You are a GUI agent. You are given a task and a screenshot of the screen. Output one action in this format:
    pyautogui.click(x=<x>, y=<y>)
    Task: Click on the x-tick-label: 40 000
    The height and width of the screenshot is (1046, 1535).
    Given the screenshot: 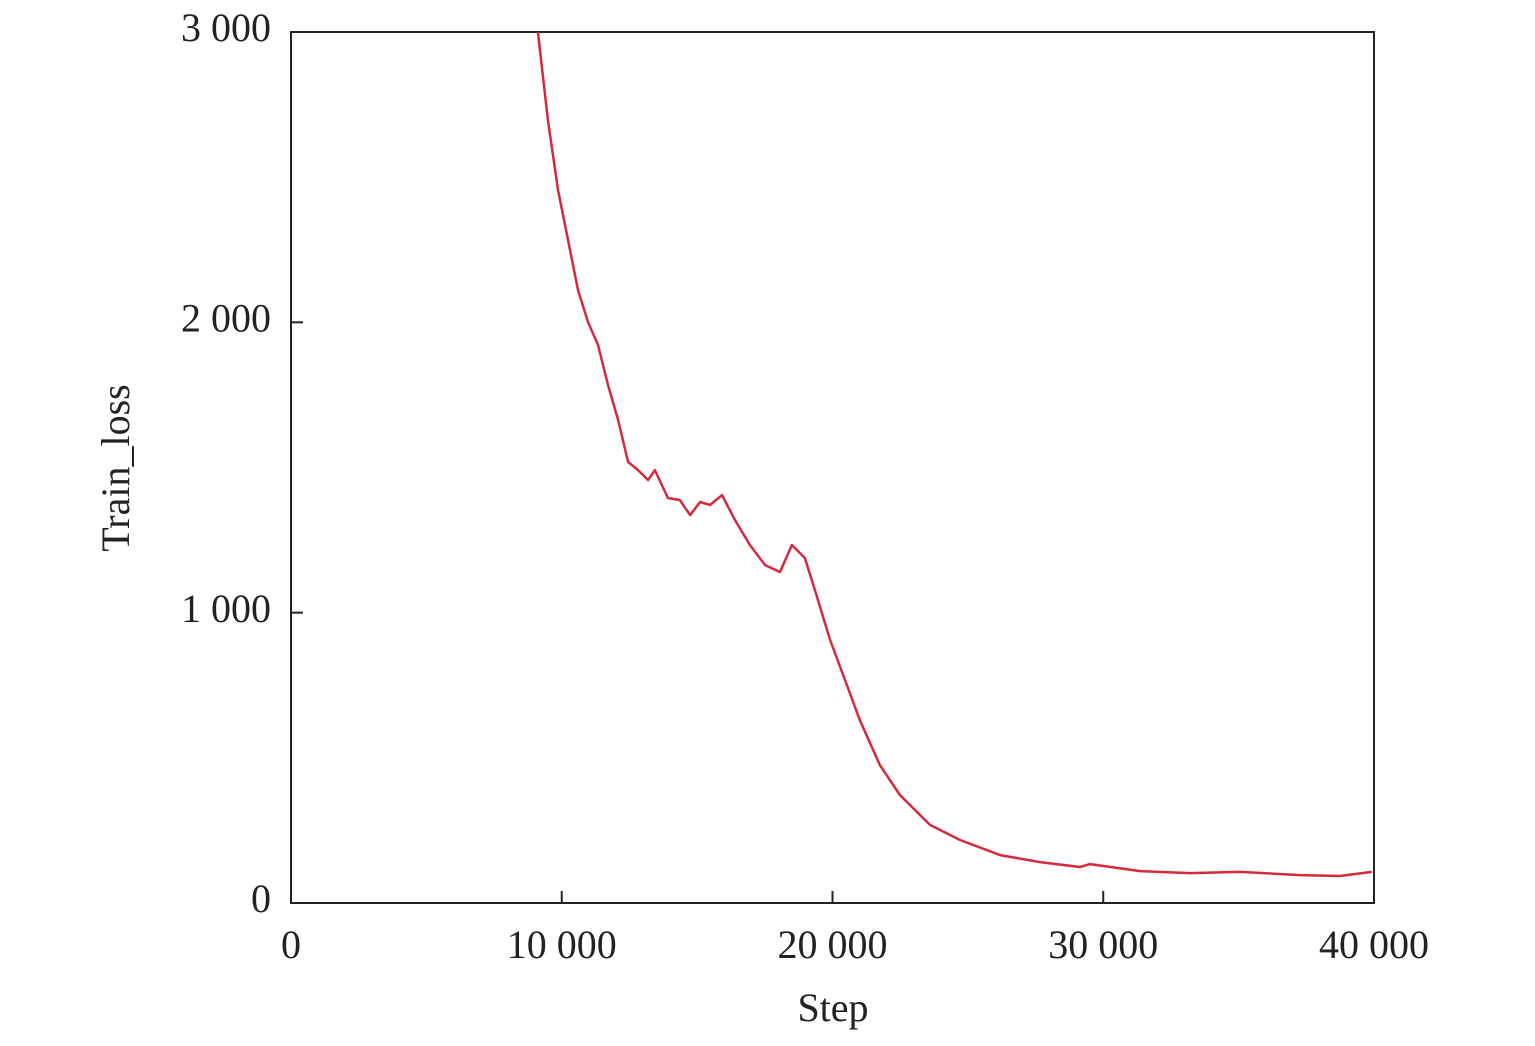 What is the action you would take?
    pyautogui.click(x=1374, y=944)
    